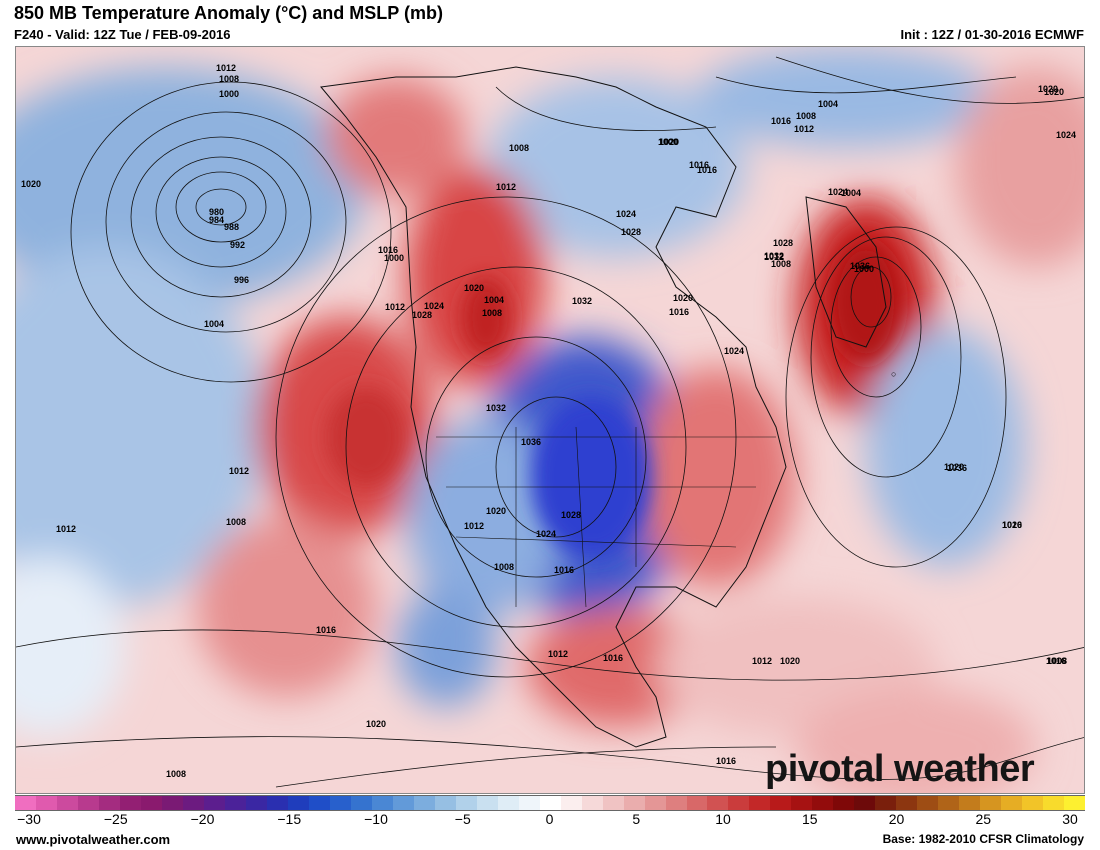 This screenshot has width=1100, height=850. Describe the element at coordinates (241, 280) in the screenshot. I see `isobar-label: 996` at that location.